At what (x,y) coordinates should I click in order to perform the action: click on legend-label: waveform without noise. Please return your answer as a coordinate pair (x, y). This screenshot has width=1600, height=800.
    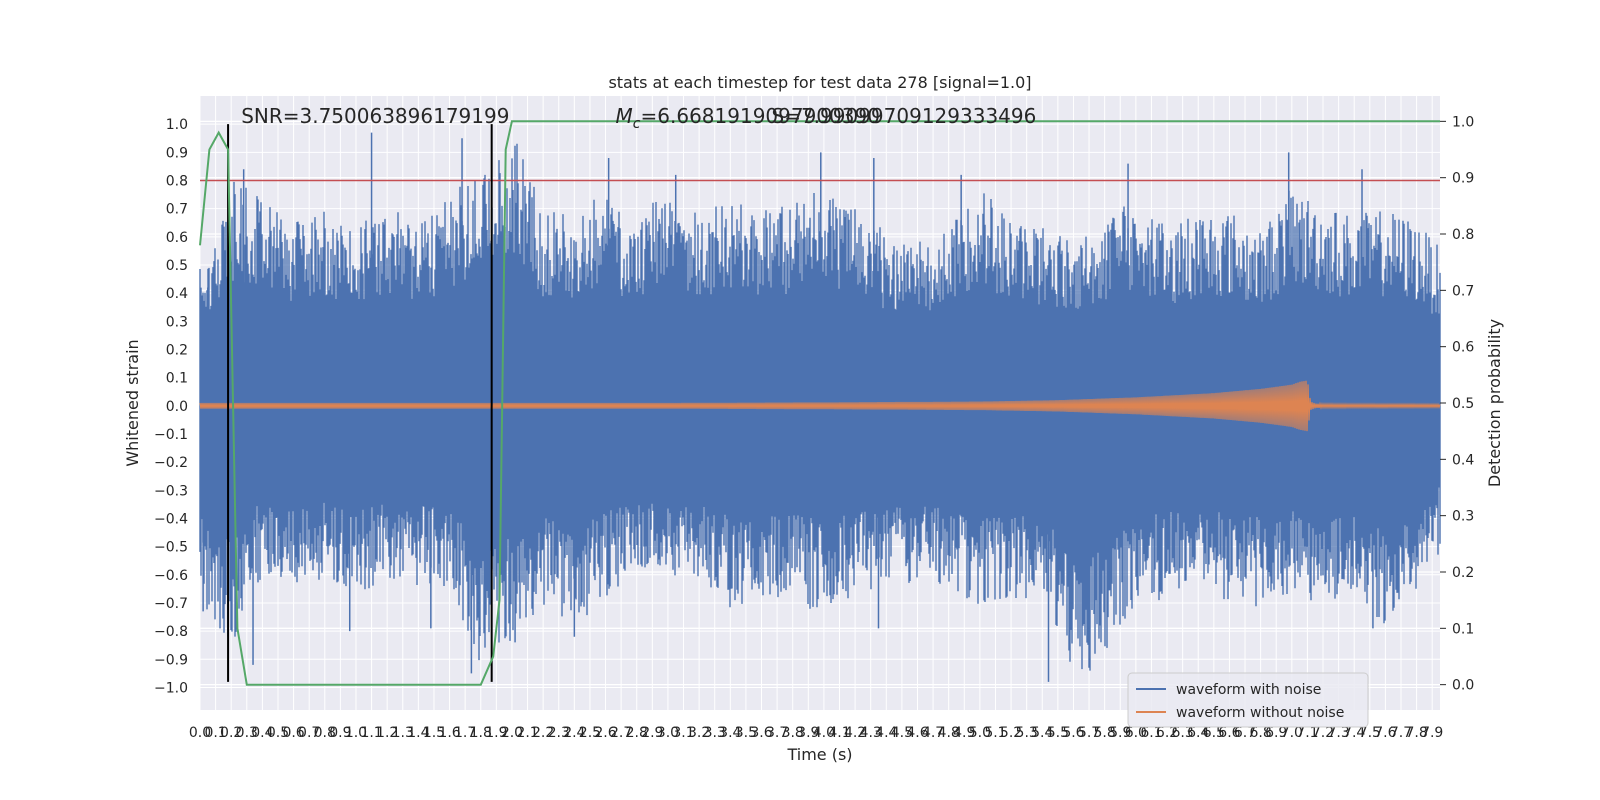
    Looking at the image, I should click on (1260, 713).